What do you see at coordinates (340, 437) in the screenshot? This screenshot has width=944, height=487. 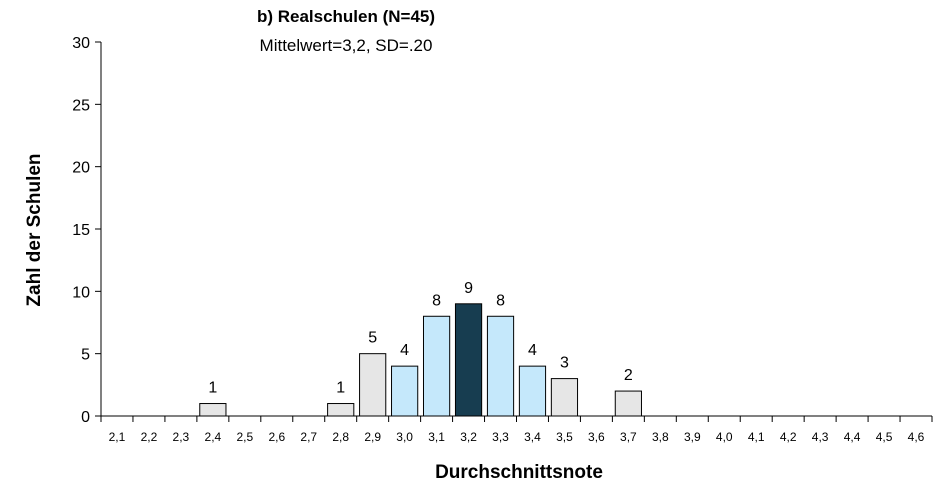 I see `x-tick-label: 2,8` at bounding box center [340, 437].